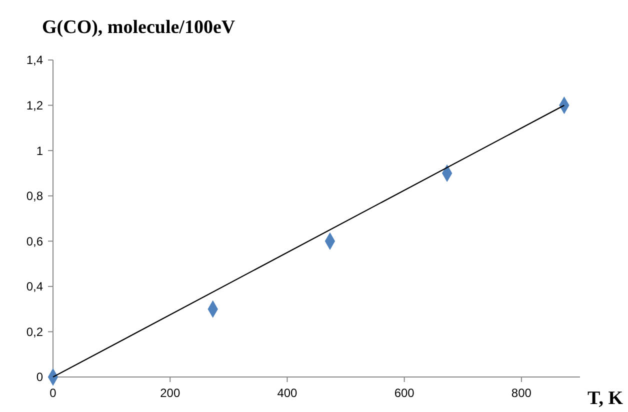 The width and height of the screenshot is (628, 412). Describe the element at coordinates (139, 27) in the screenshot. I see `chart-title: G(CO), molecule/100eV` at that location.